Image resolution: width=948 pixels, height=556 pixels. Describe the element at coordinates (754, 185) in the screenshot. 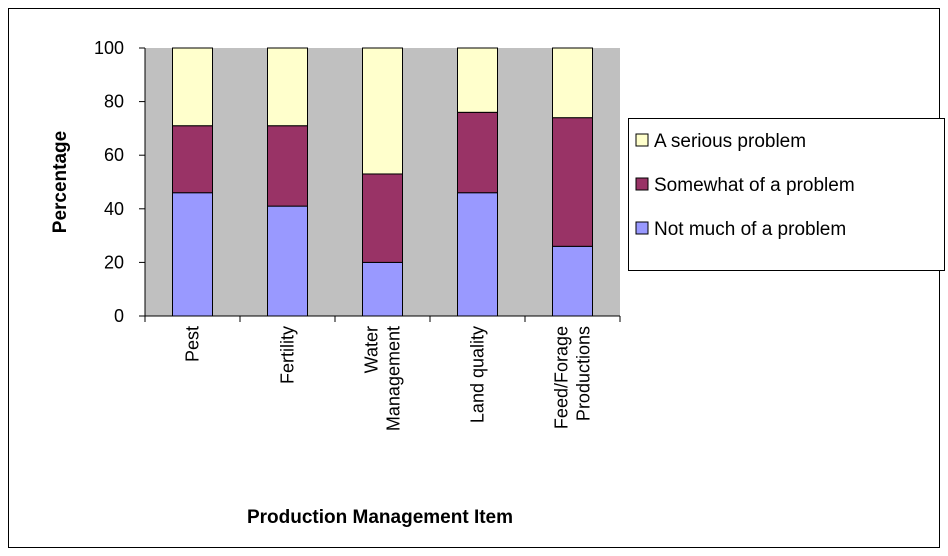

I see `legend-label: Somewhat of a problem` at that location.